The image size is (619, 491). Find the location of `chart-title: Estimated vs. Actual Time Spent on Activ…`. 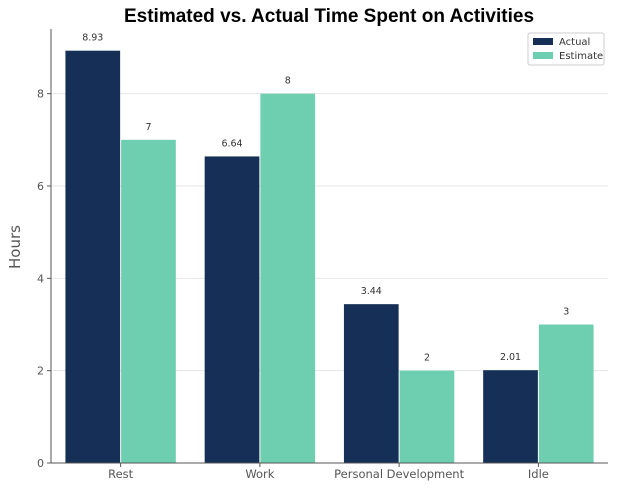

chart-title: Estimated vs. Actual Time Spent on Activ… is located at coordinates (329, 16).